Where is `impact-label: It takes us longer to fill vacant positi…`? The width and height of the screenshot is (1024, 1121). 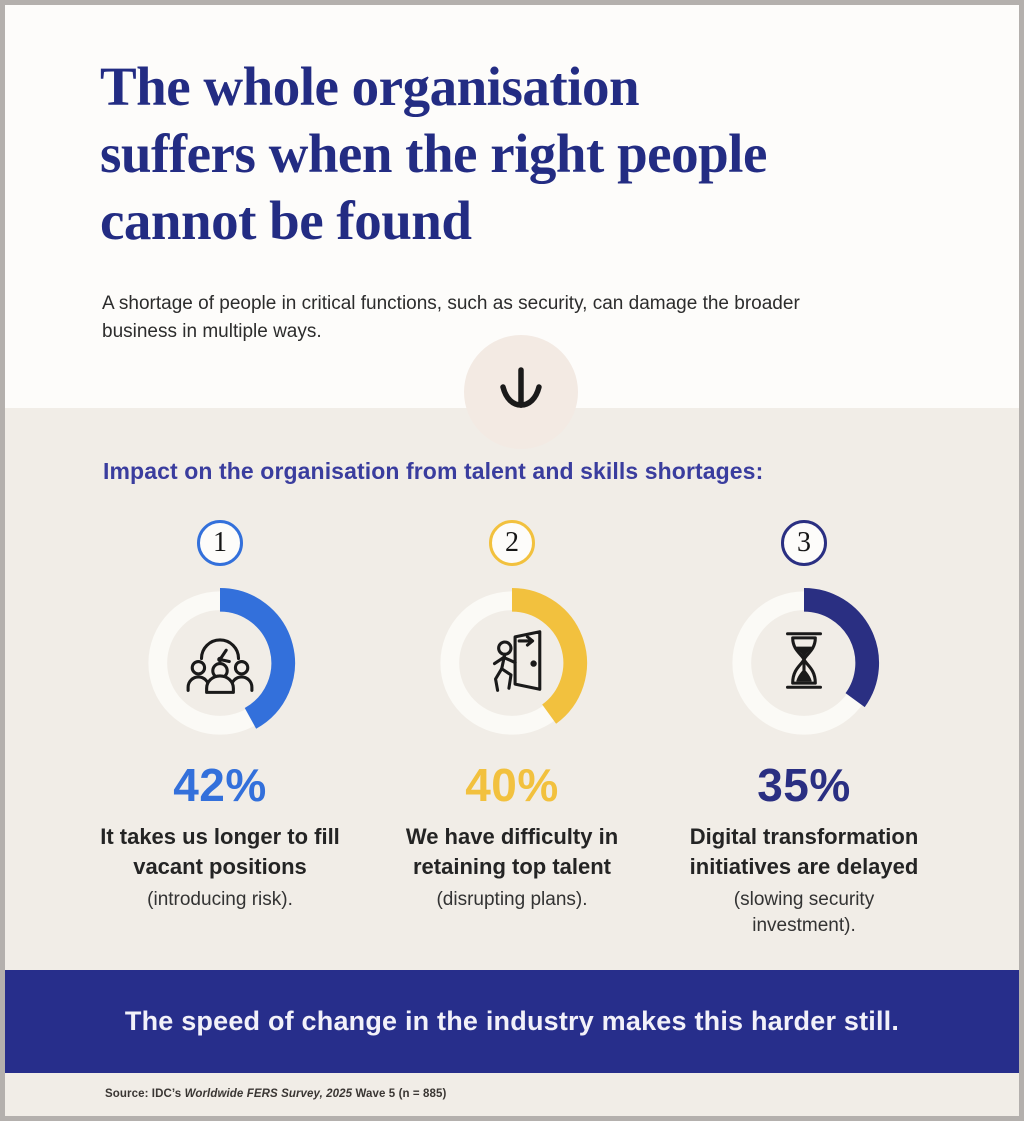 impact-label: It takes us longer to fill vacant positi… is located at coordinates (220, 851).